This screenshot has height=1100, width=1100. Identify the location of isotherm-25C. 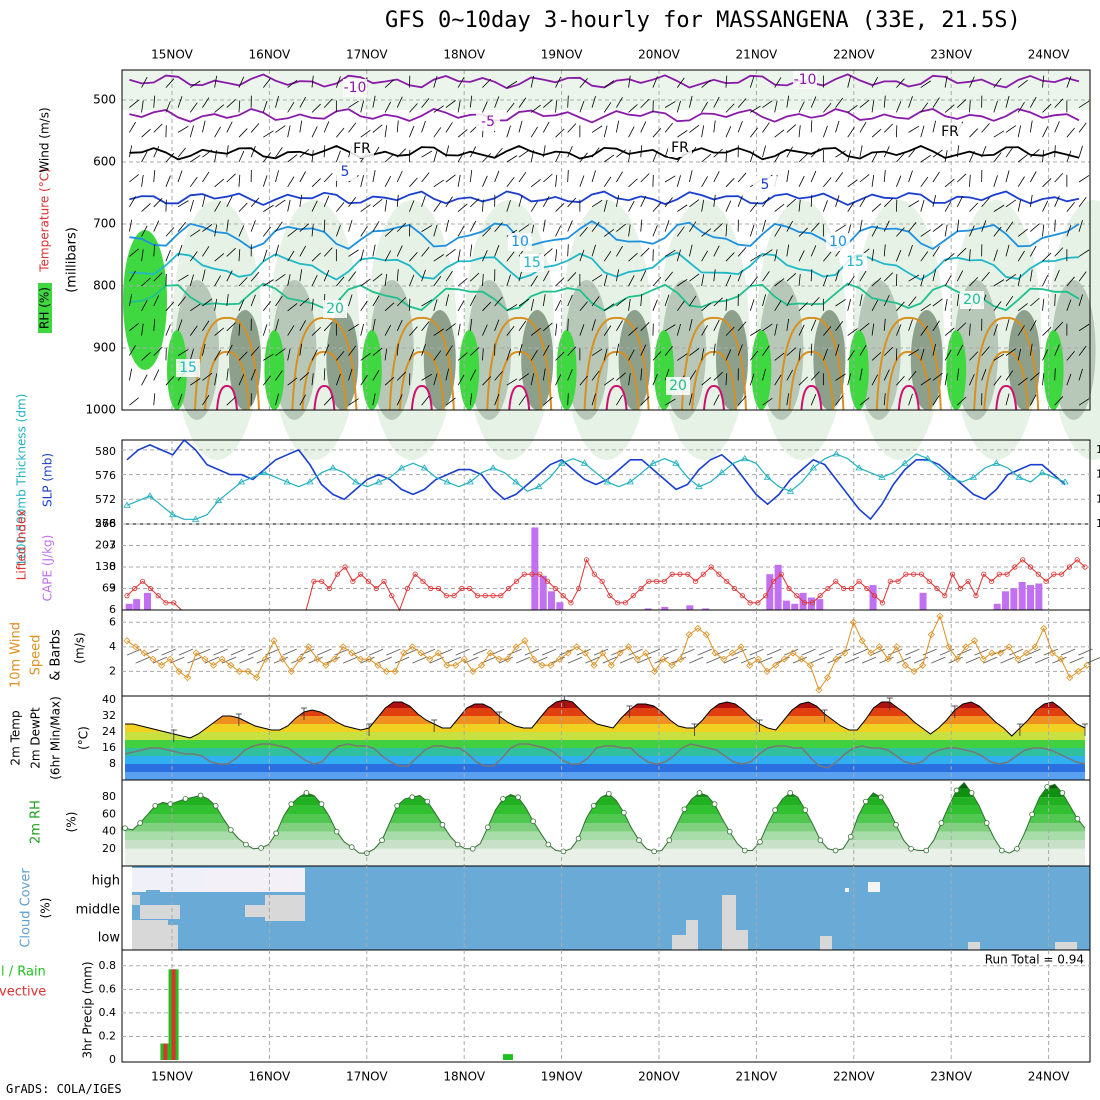
(519, 363).